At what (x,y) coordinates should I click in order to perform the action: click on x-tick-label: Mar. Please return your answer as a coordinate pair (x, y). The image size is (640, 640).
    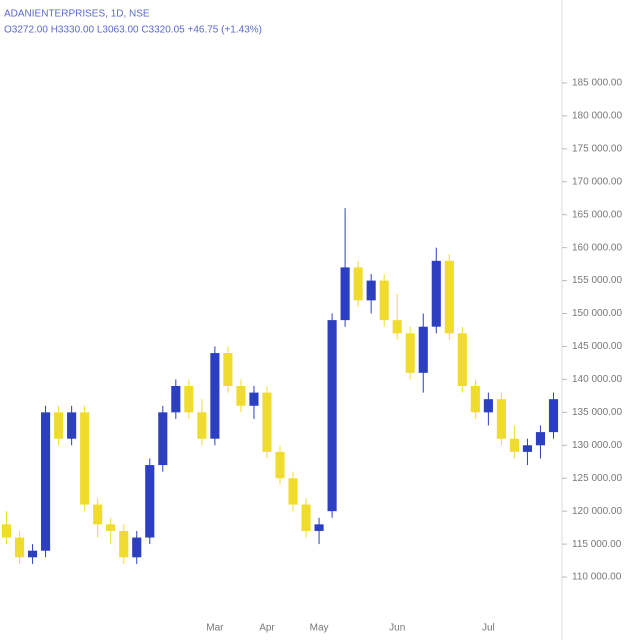
    Looking at the image, I should click on (215, 628).